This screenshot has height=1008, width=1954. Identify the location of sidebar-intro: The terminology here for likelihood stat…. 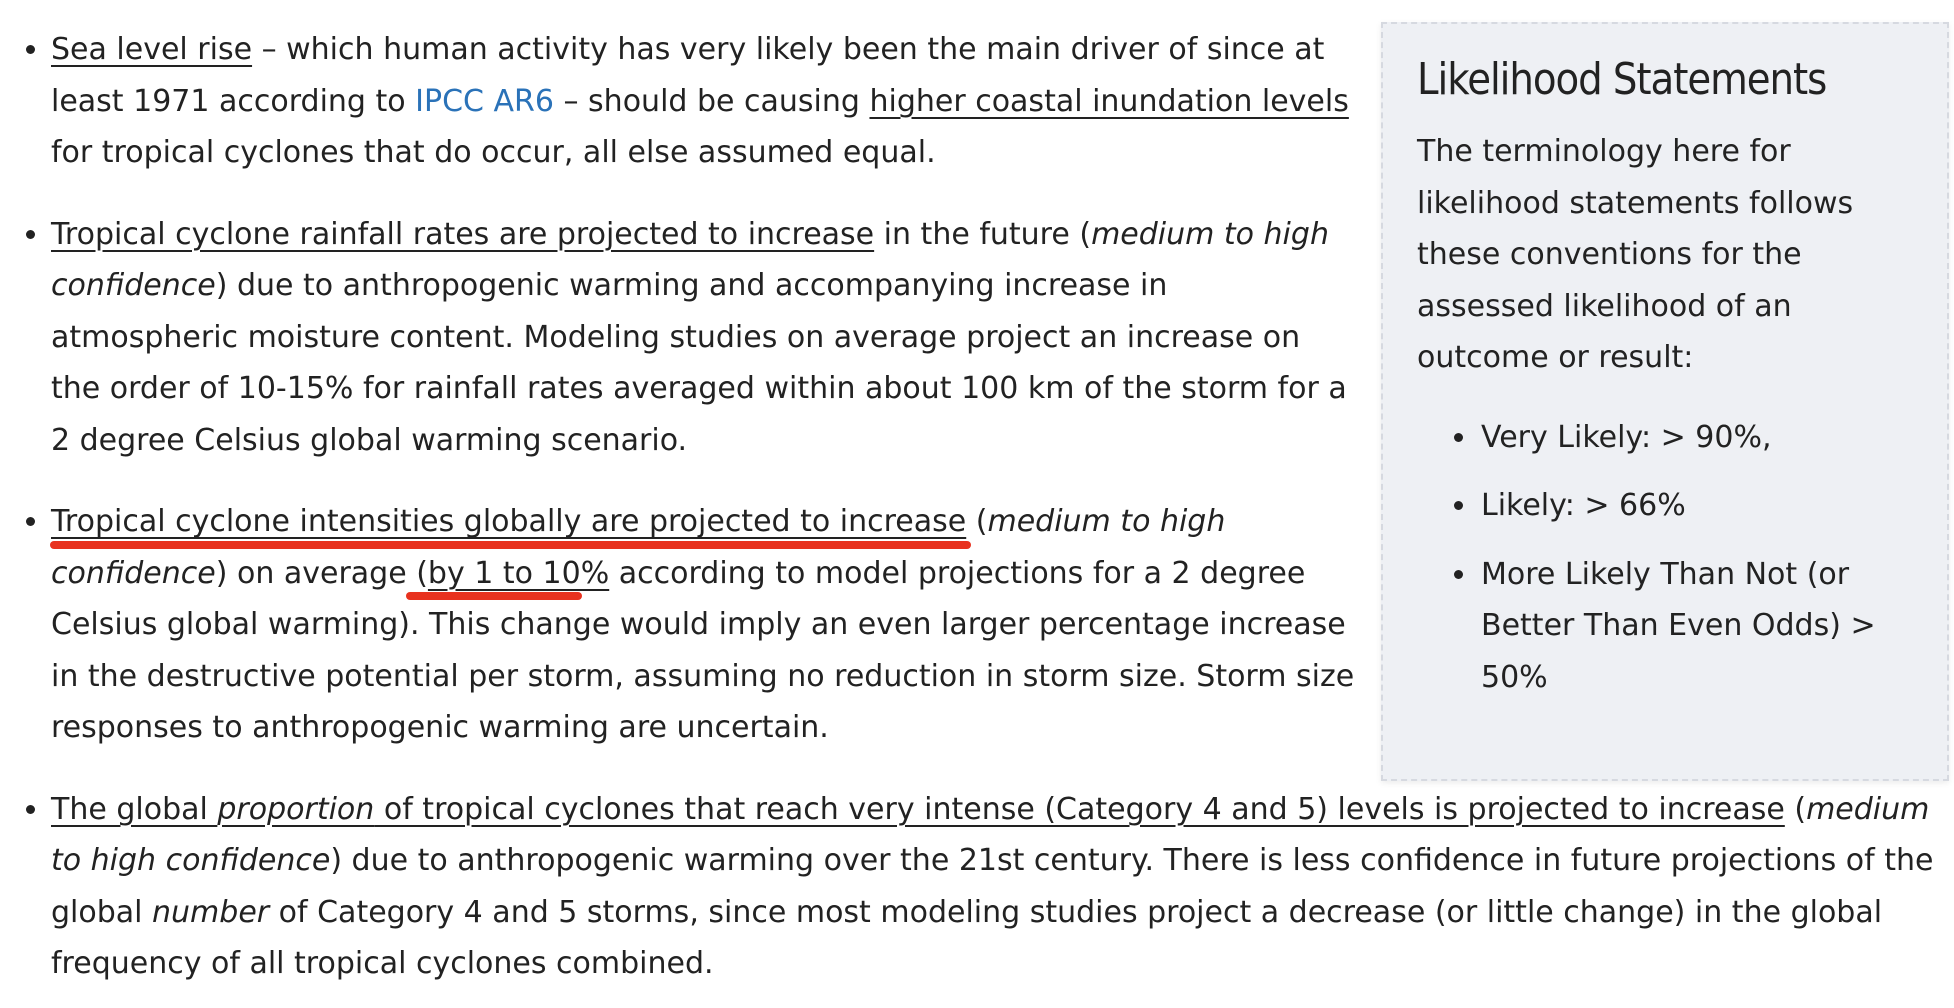
(1635, 254).